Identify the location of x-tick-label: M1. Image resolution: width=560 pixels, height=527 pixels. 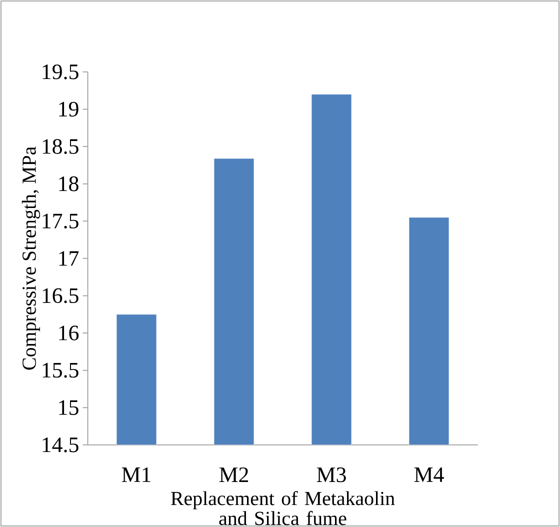
(136, 474).